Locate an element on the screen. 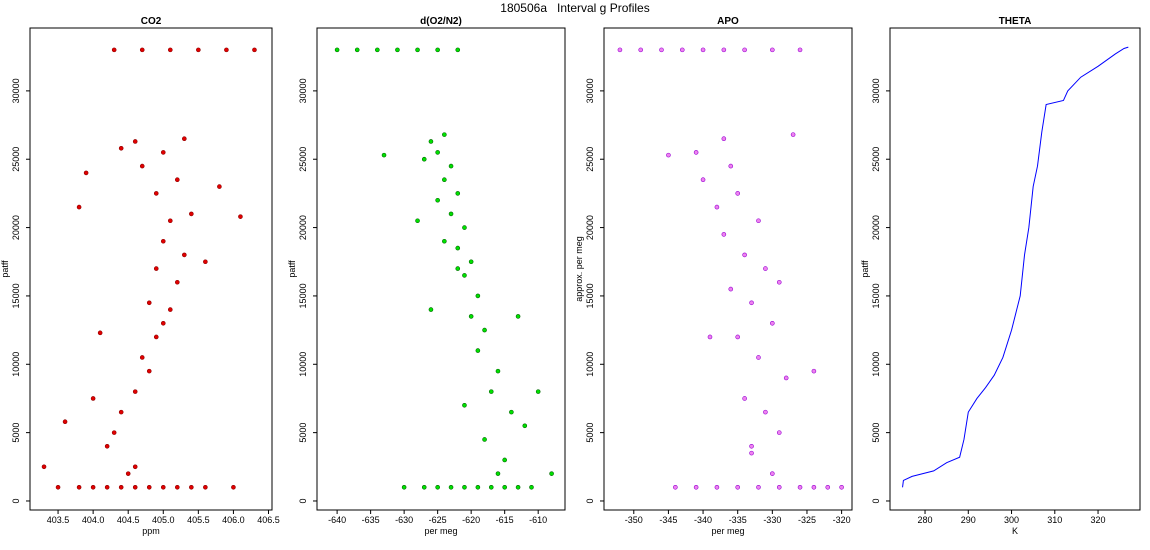 Image resolution: width=1150 pixels, height=550 pixels. y-tick-label: 30000 is located at coordinates (590, 90).